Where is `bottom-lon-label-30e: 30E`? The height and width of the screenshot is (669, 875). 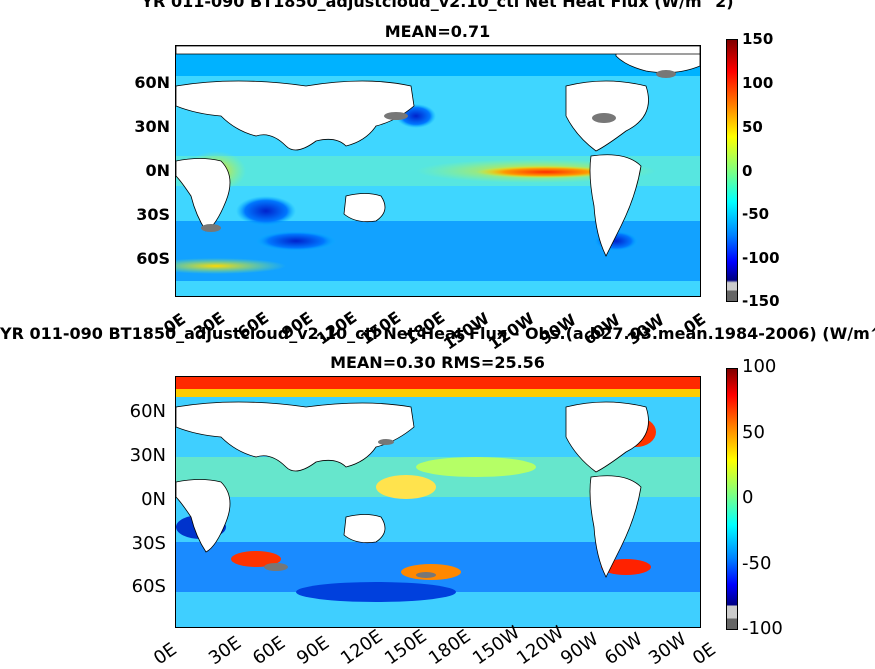 bottom-lon-label-30e: 30E is located at coordinates (225, 650).